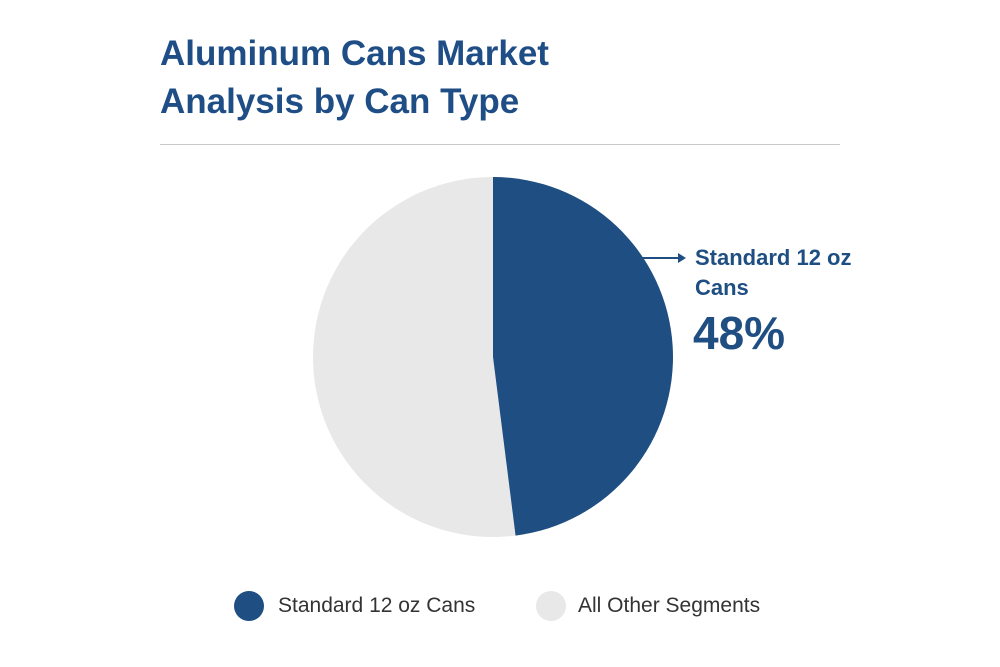  Describe the element at coordinates (773, 272) in the screenshot. I see `annotation-label: Standard 12 oz Cans` at that location.